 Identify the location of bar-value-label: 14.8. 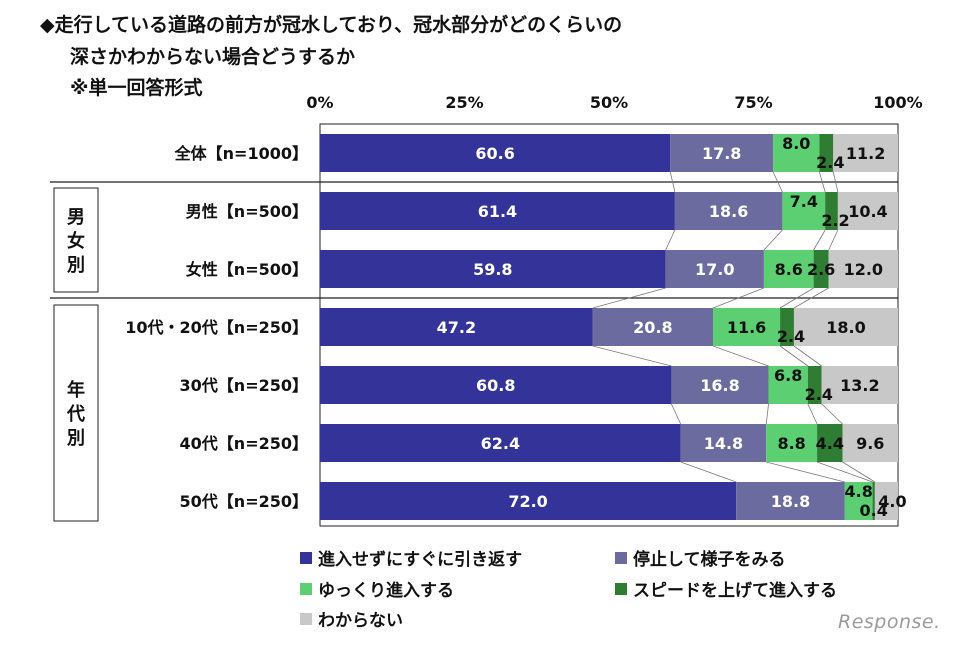
(723, 443).